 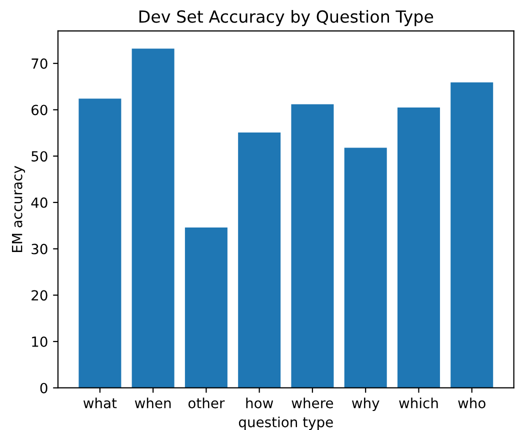 I want to click on x-tick-label: why, so click(x=366, y=405).